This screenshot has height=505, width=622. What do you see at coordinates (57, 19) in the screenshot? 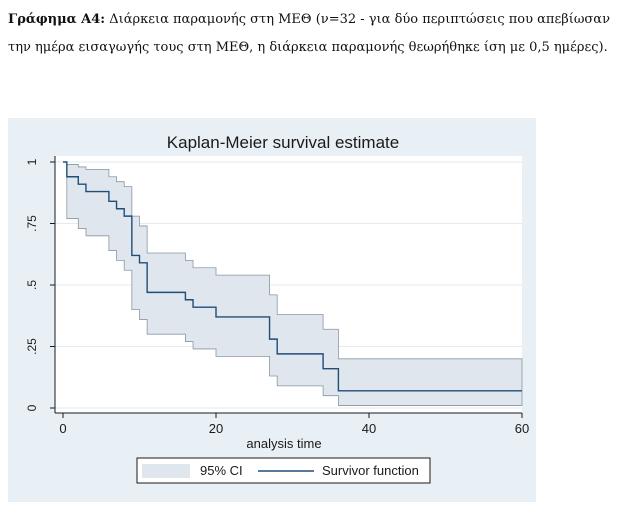
I see `caption-label: Γράφημα Α4:` at bounding box center [57, 19].